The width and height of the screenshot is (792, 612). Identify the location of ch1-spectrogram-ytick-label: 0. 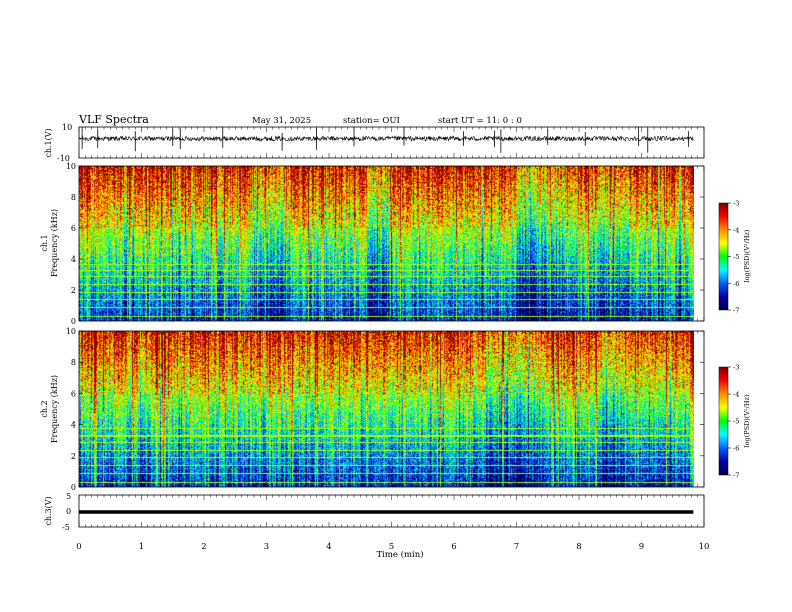
(73, 321).